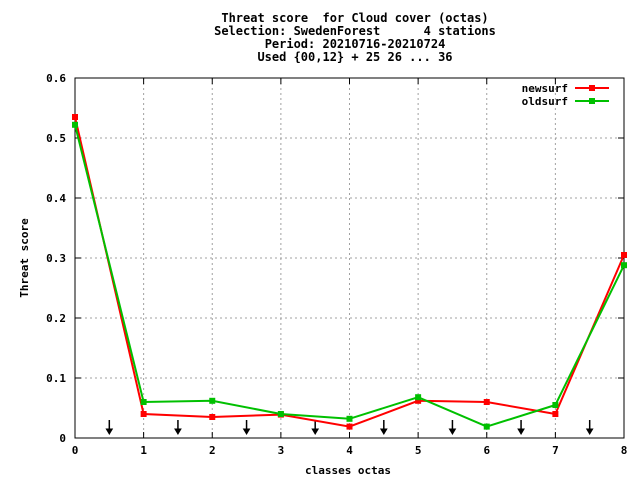 Image resolution: width=640 pixels, height=480 pixels. Describe the element at coordinates (355, 57) in the screenshot. I see `title-line-4: Used {00,12} + 25 26 ... 36` at that location.